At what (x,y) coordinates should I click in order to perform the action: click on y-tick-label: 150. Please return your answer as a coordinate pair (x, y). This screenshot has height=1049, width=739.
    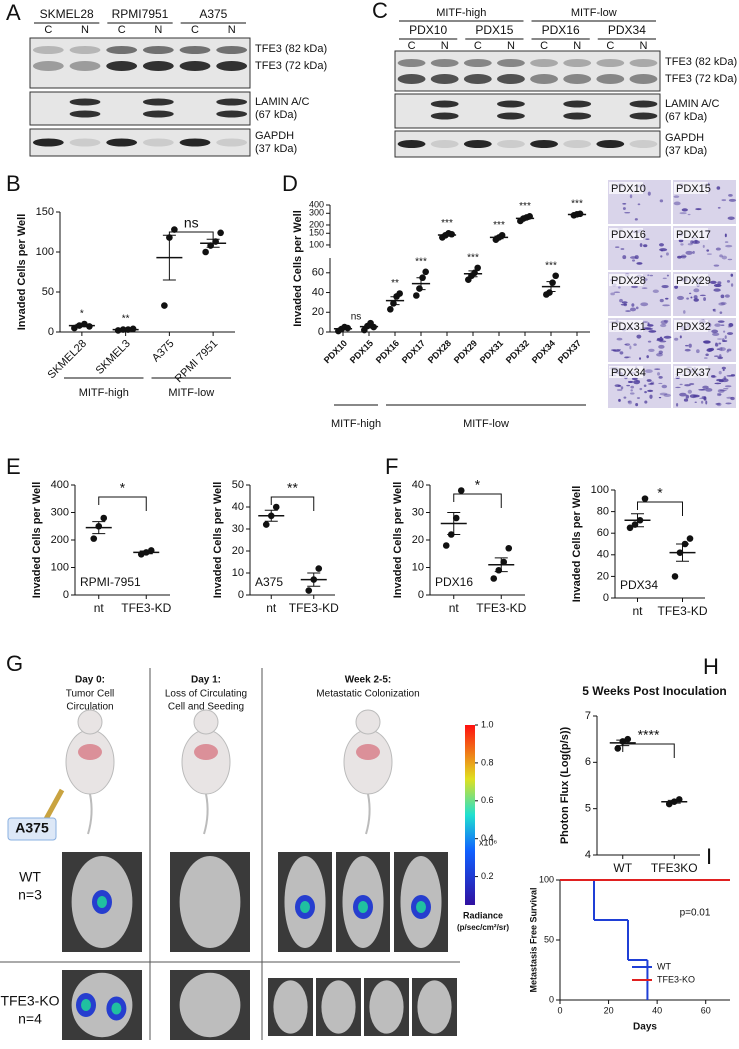
    Looking at the image, I should click on (316, 233).